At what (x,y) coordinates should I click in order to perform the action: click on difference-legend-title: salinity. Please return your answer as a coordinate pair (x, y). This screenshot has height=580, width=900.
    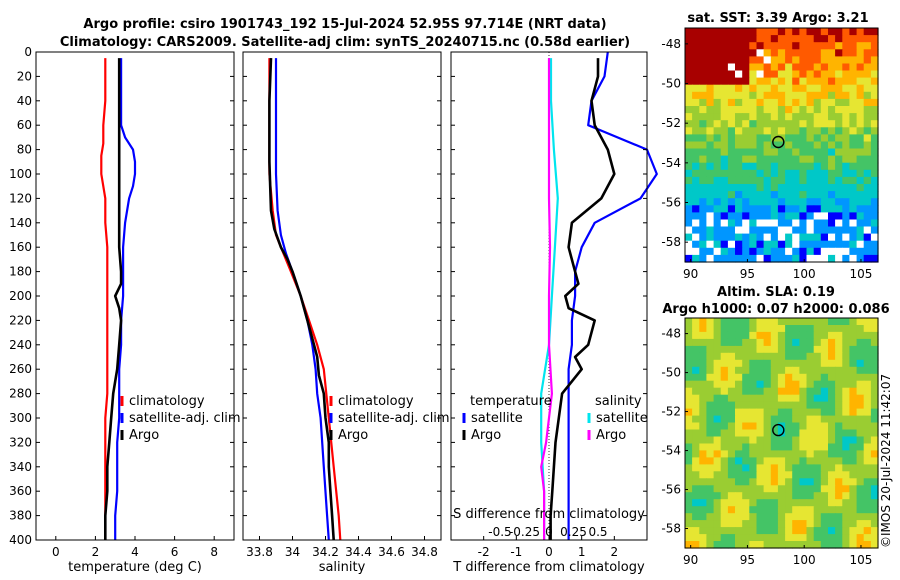
    Looking at the image, I should click on (618, 401).